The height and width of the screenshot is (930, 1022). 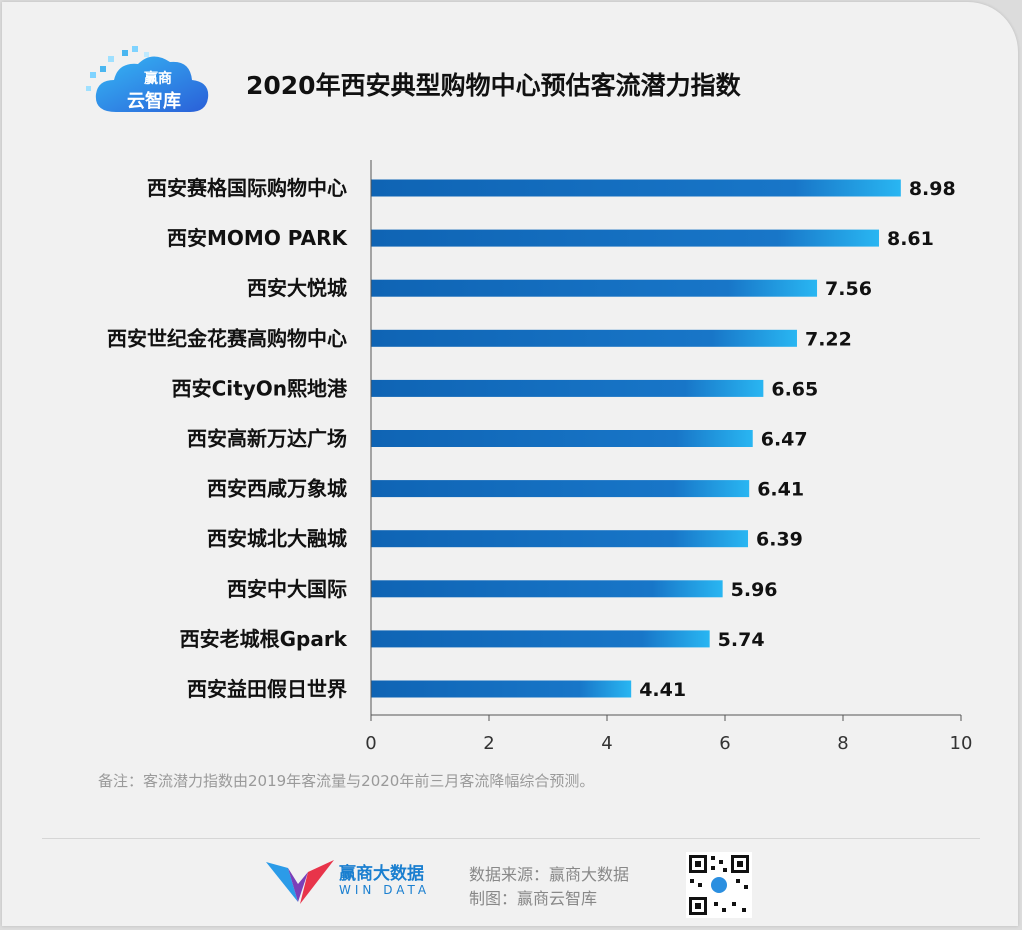 What do you see at coordinates (370, 743) in the screenshot?
I see `x-tick-label: 0` at bounding box center [370, 743].